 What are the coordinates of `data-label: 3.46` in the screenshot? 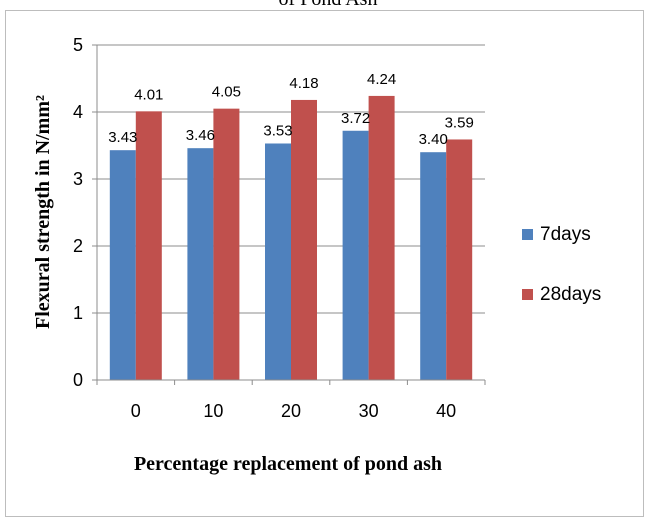 It's located at (200, 135).